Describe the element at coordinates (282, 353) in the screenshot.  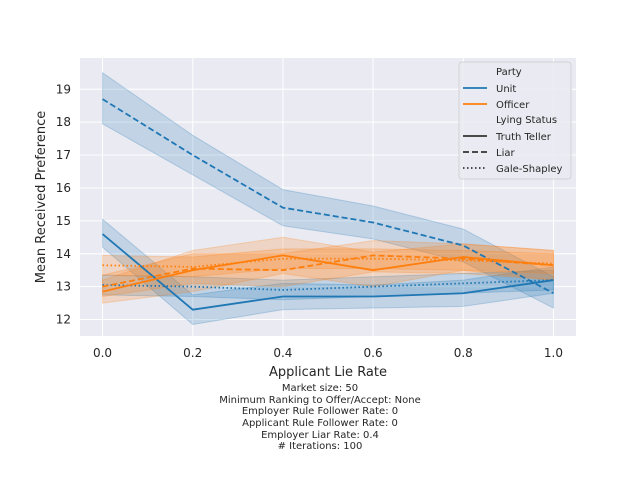
I see `x-tick-label: 0.4` at that location.